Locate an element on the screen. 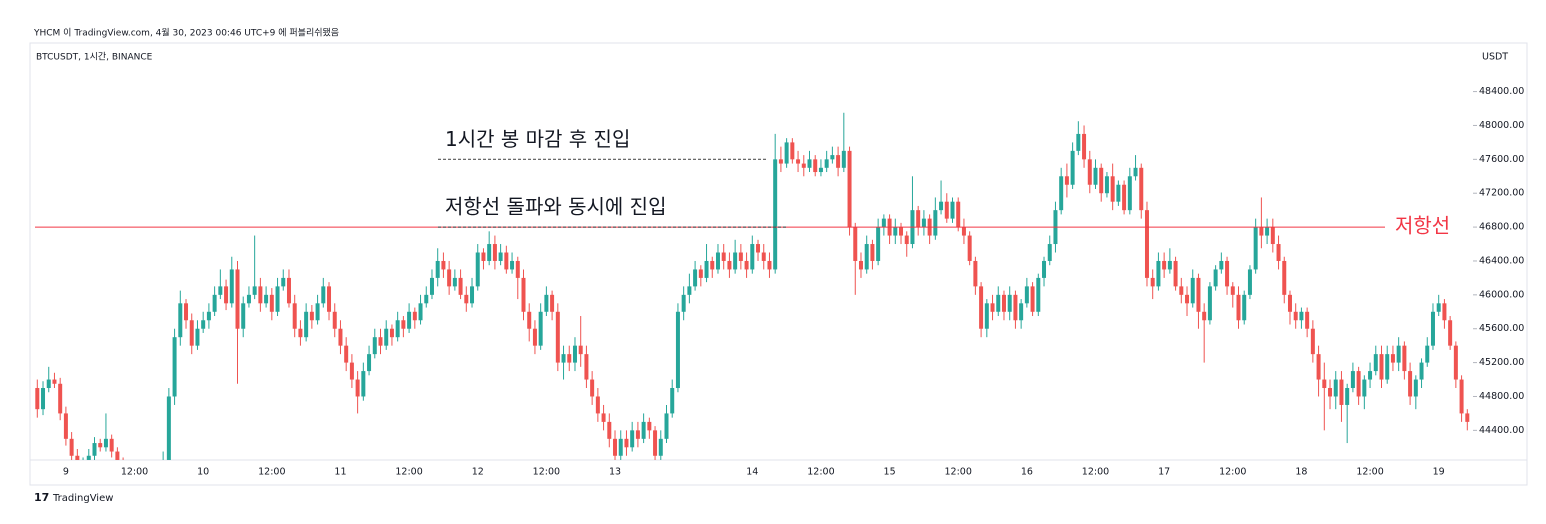 This screenshot has height=524, width=1546. y-tick-label: 47600.00 is located at coordinates (1501, 159).